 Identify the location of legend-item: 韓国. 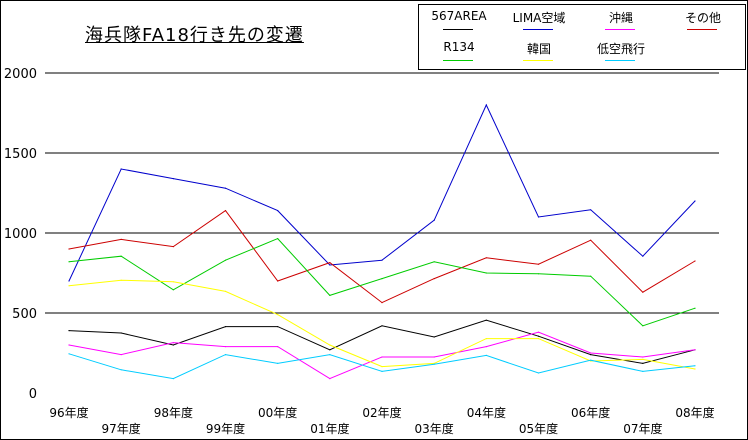
(539, 51).